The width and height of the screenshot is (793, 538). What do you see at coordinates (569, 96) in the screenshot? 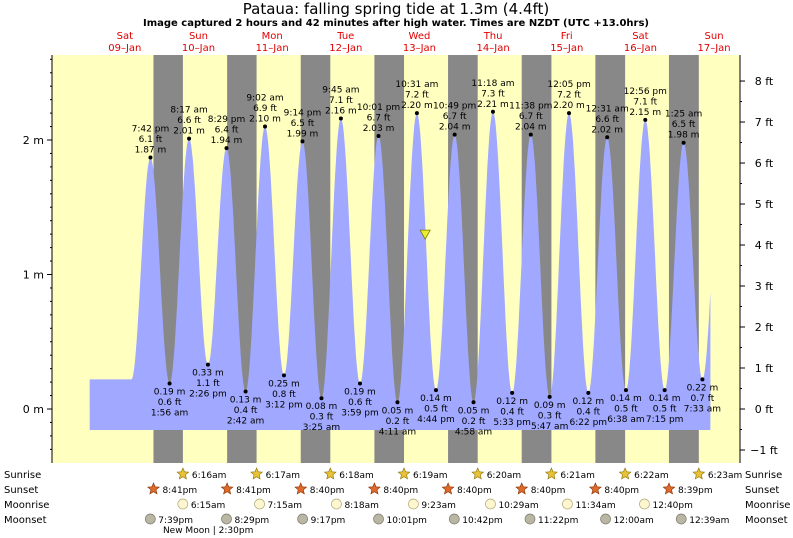
I see `tide-label: 7.2 ft` at bounding box center [569, 96].